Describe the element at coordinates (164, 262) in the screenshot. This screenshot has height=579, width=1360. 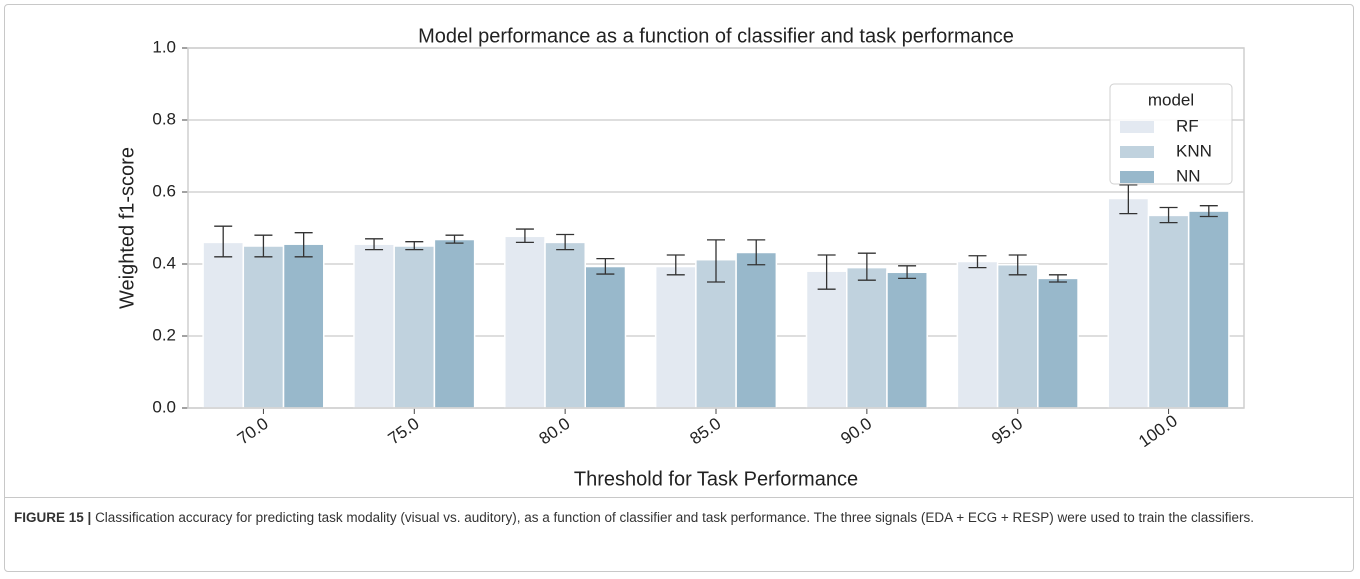
I see `y-tick-label: 0.4` at that location.